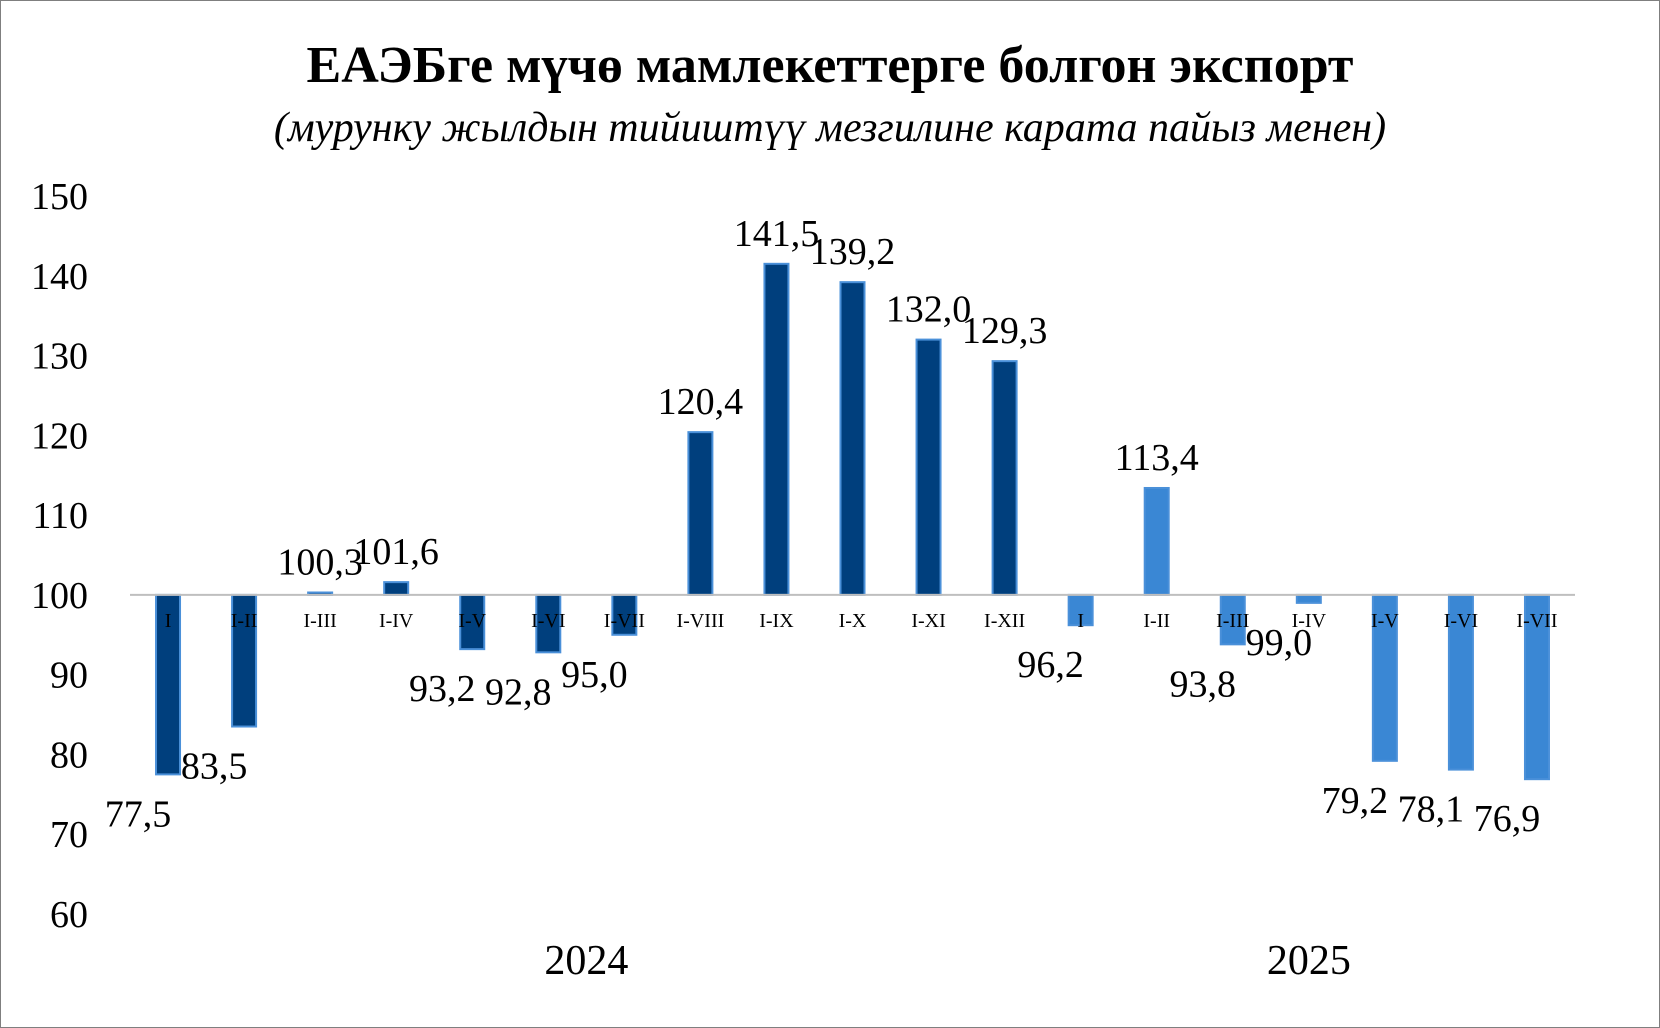 The width and height of the screenshot is (1660, 1028). Describe the element at coordinates (830, 65) in the screenshot. I see `chart-title: ЕАЭБге мүчө мамлекеттерге болгон экспорт` at that location.